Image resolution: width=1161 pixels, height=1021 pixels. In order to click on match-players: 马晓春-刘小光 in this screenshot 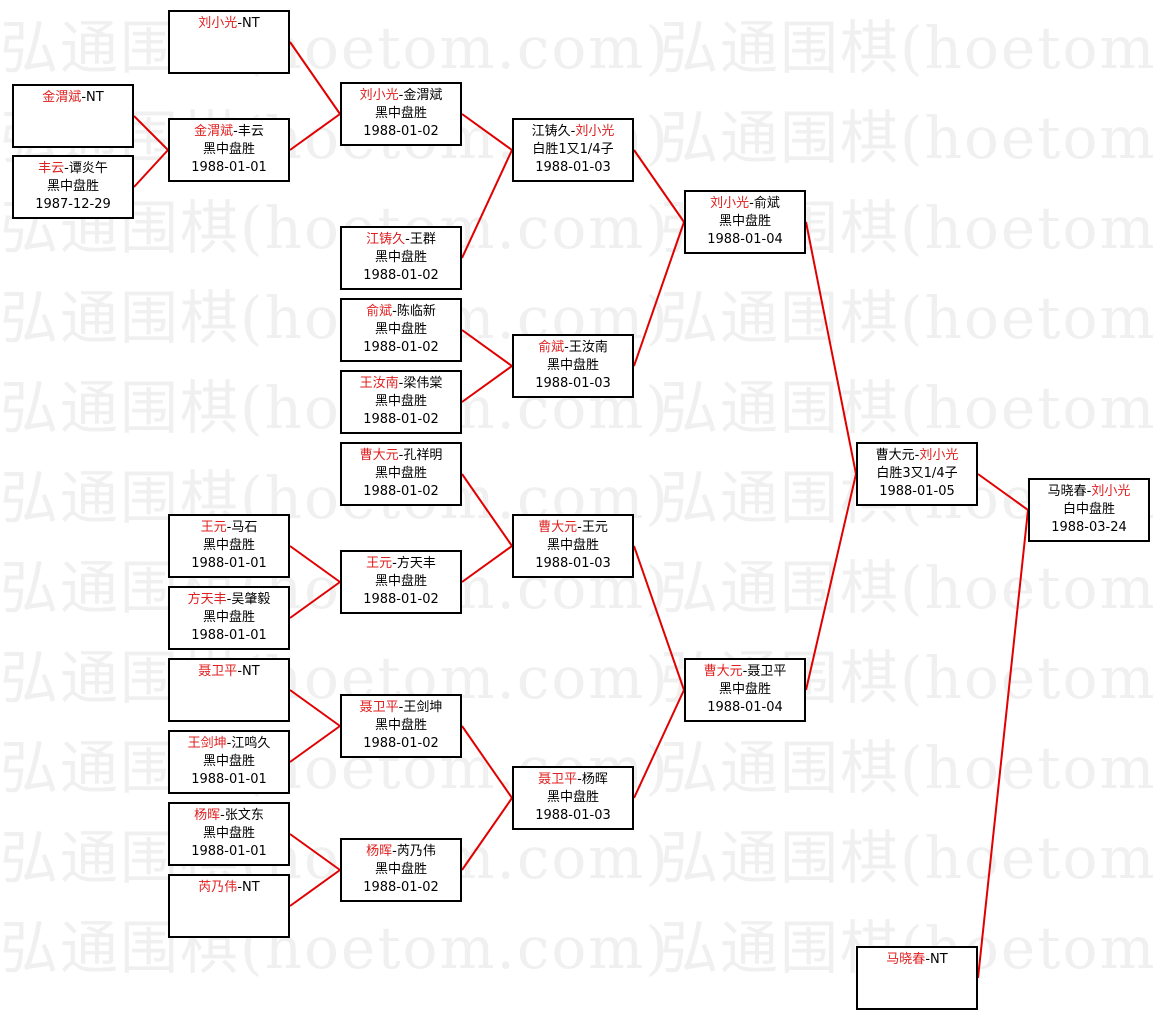, I will do `click(1089, 492)`.